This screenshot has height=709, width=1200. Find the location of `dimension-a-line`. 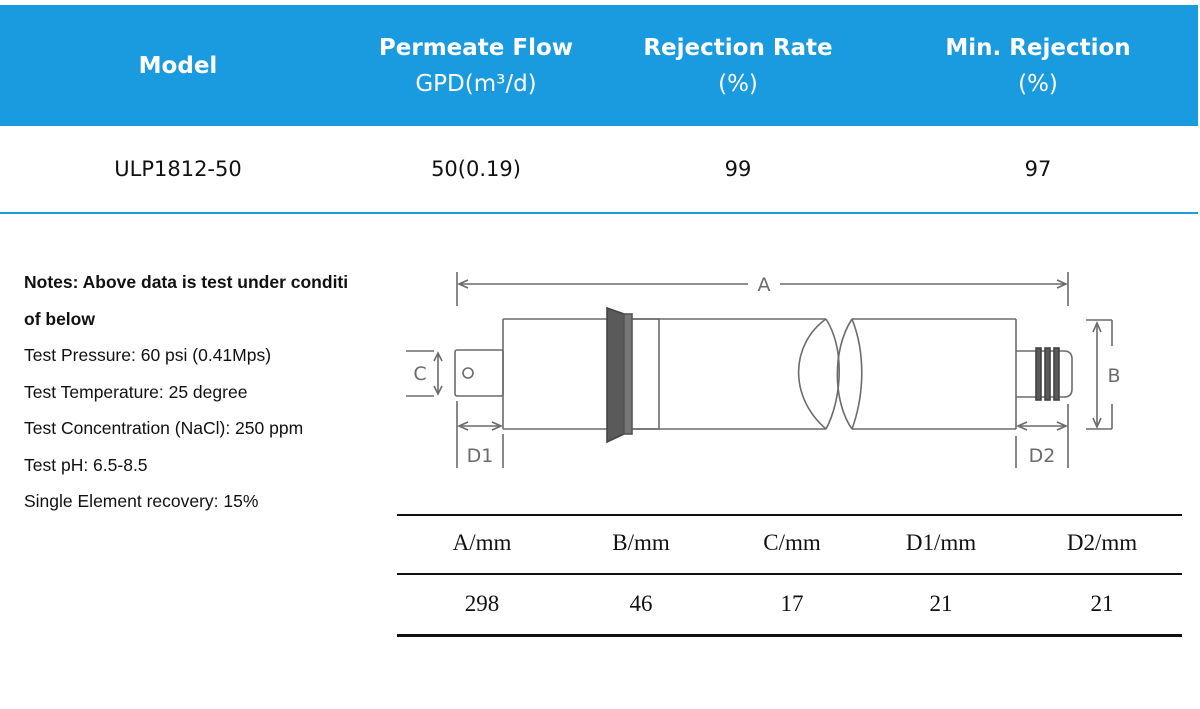

dimension-a-line is located at coordinates (762, 289).